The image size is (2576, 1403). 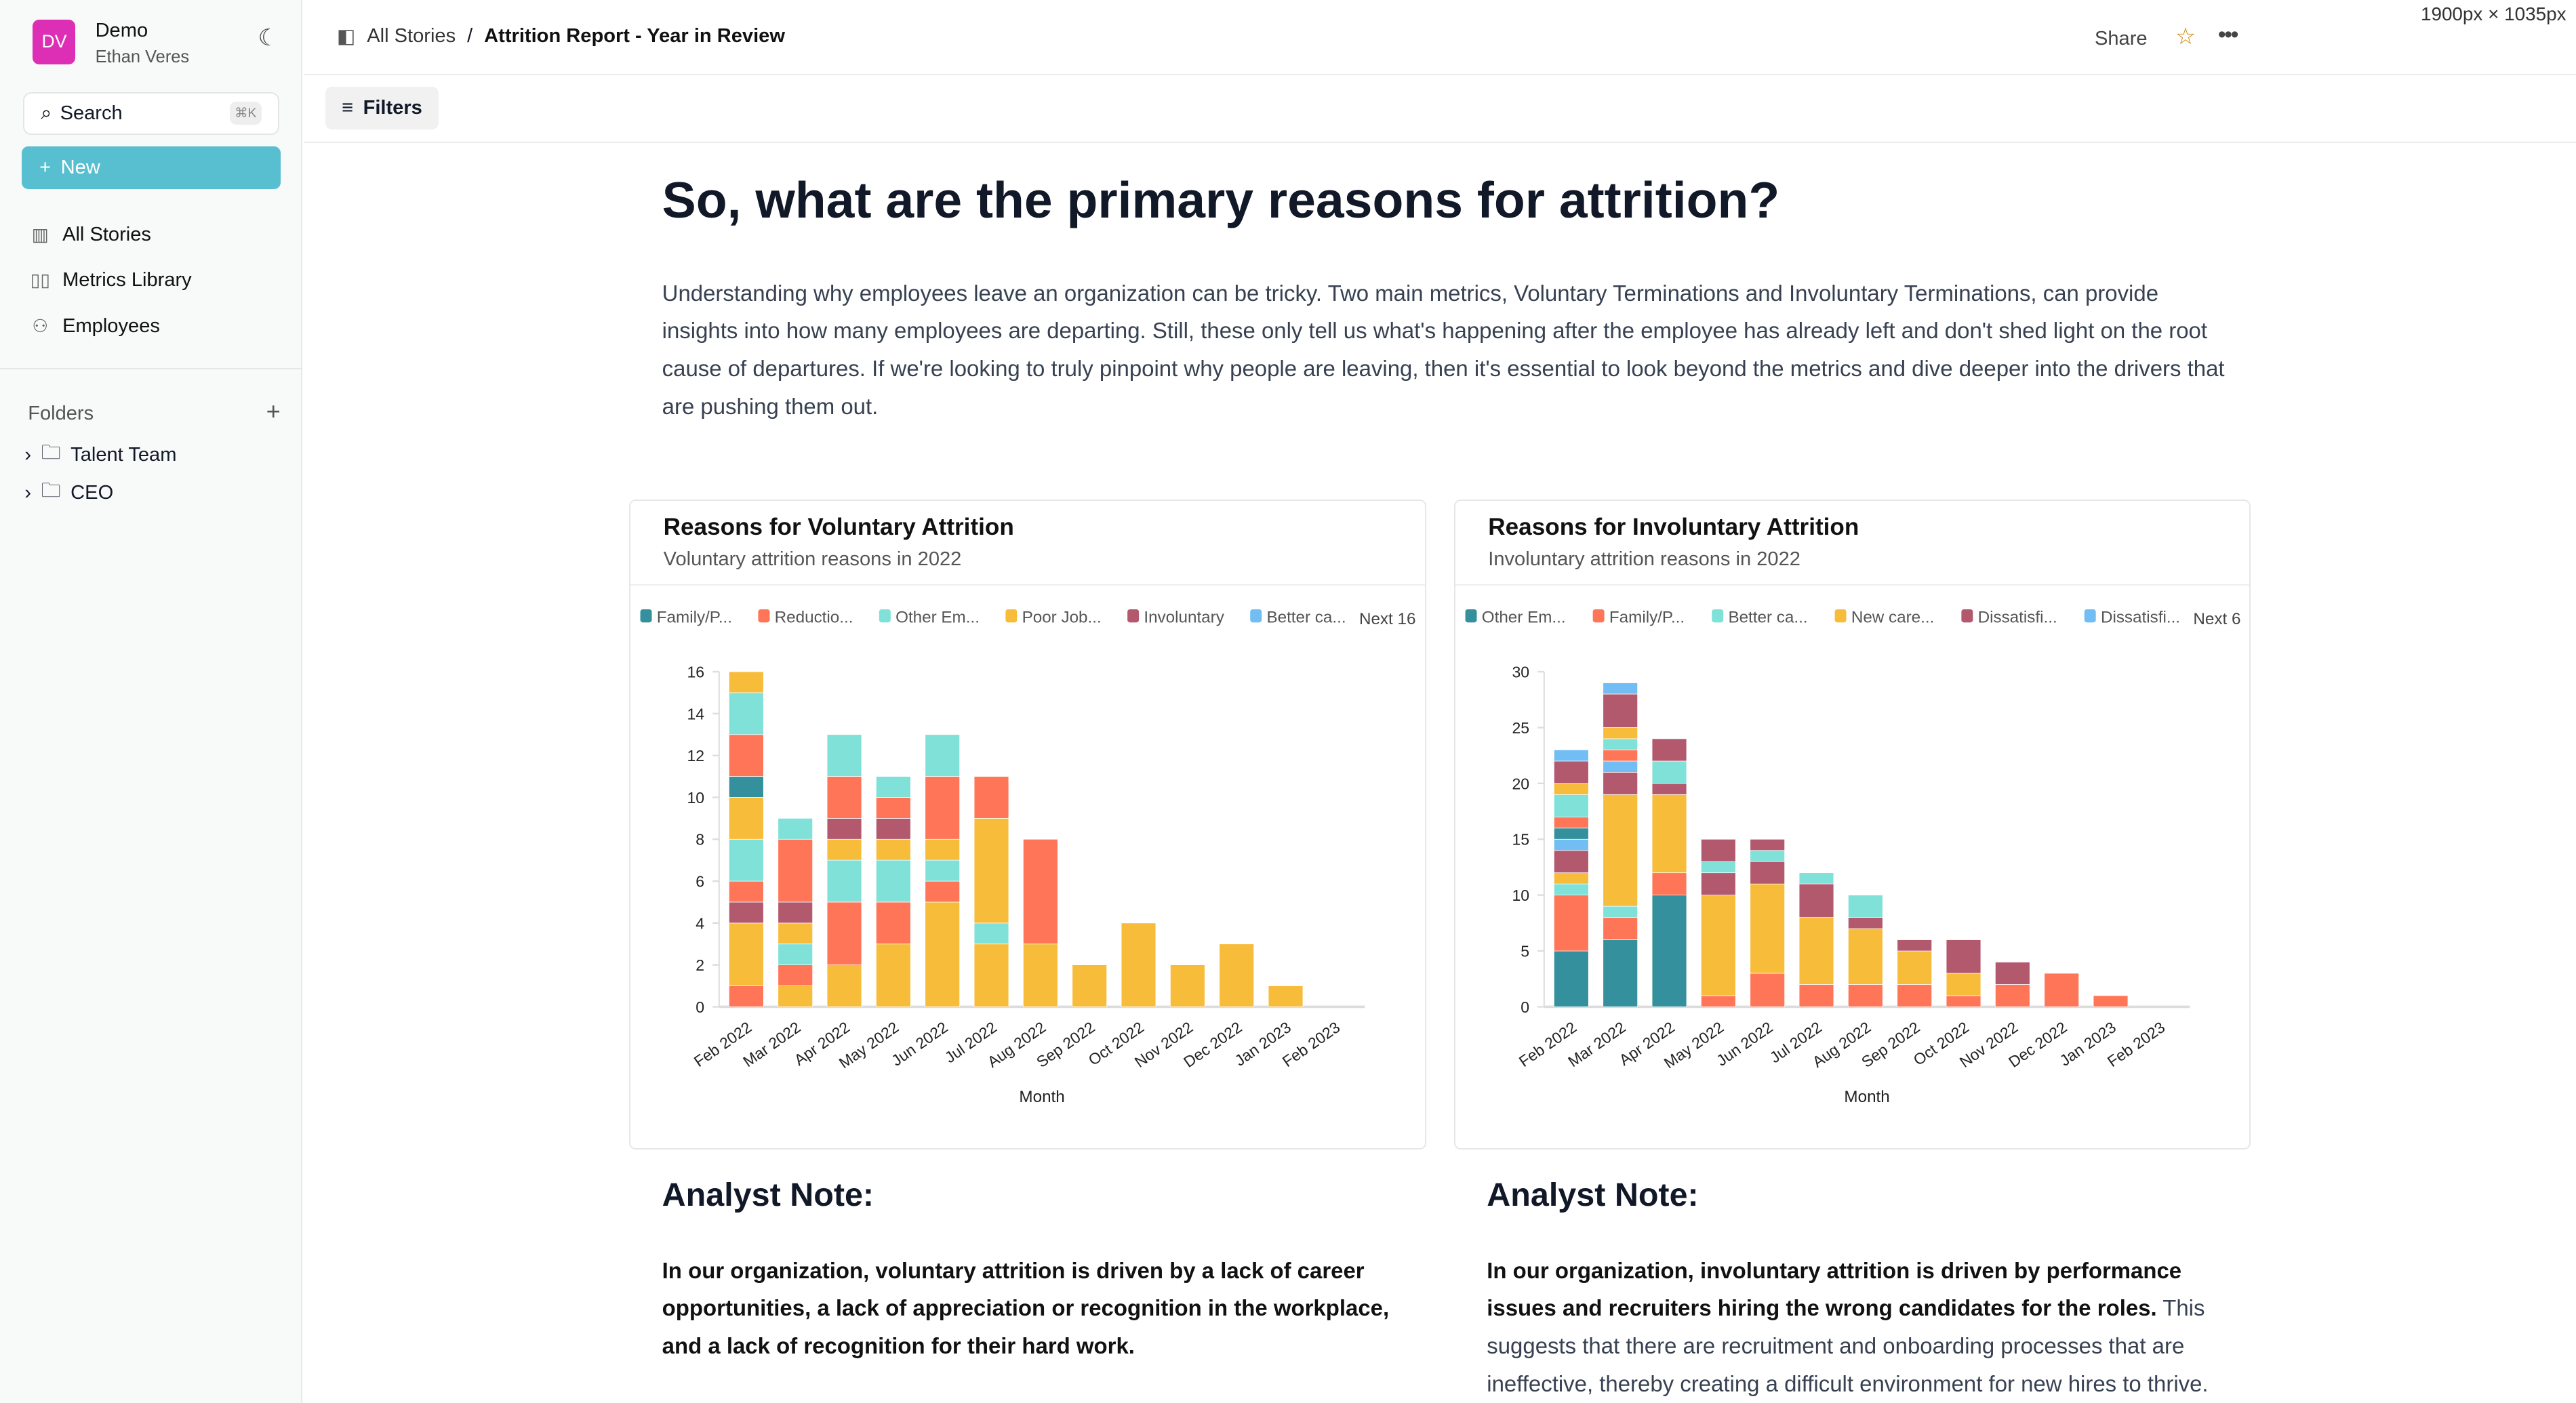 I want to click on share-button: Share, so click(x=2121, y=39).